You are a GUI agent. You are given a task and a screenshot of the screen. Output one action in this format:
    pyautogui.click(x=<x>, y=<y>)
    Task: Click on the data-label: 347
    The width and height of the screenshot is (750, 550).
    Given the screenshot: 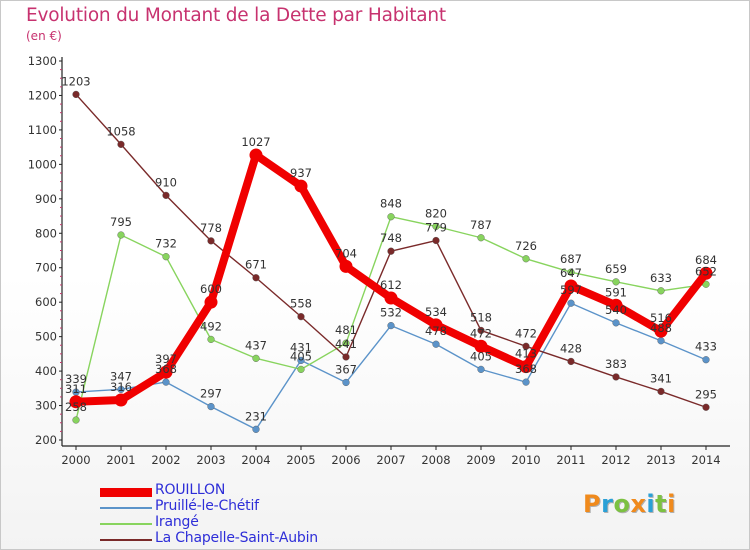 What is the action you would take?
    pyautogui.click(x=121, y=376)
    